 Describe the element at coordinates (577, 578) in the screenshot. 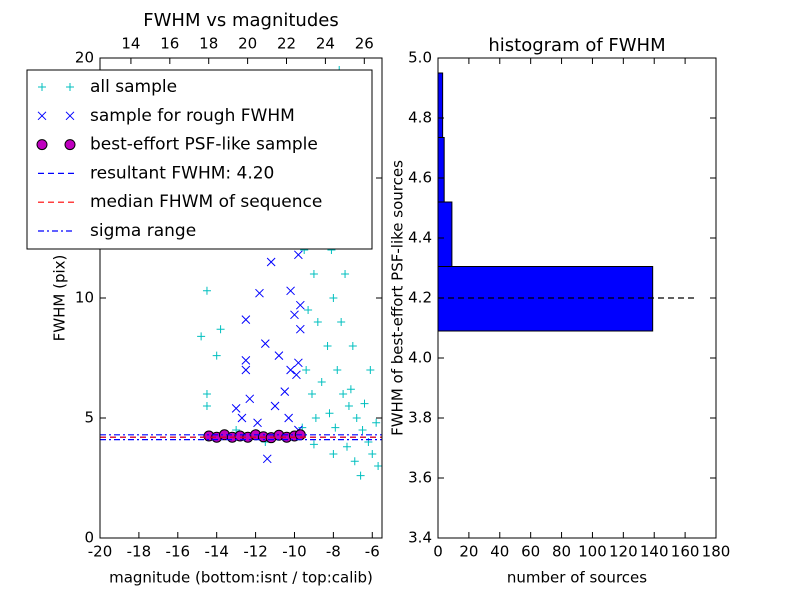

I see `x-axis-label: number of sources` at that location.